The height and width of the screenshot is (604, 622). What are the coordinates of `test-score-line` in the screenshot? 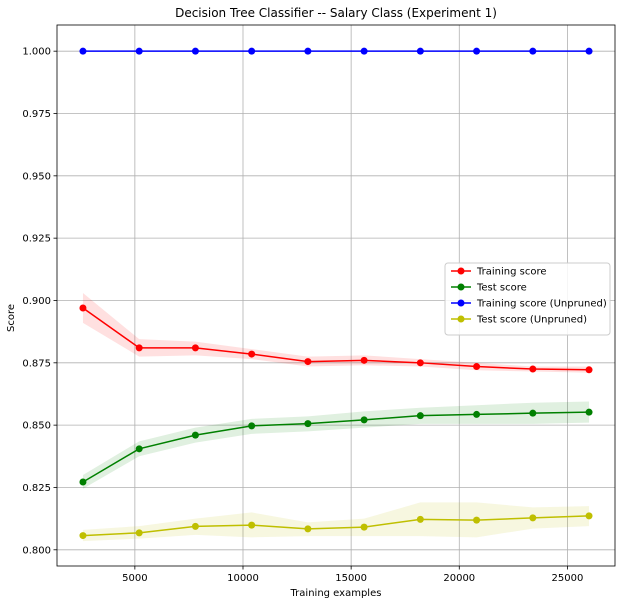 It's located at (336, 447).